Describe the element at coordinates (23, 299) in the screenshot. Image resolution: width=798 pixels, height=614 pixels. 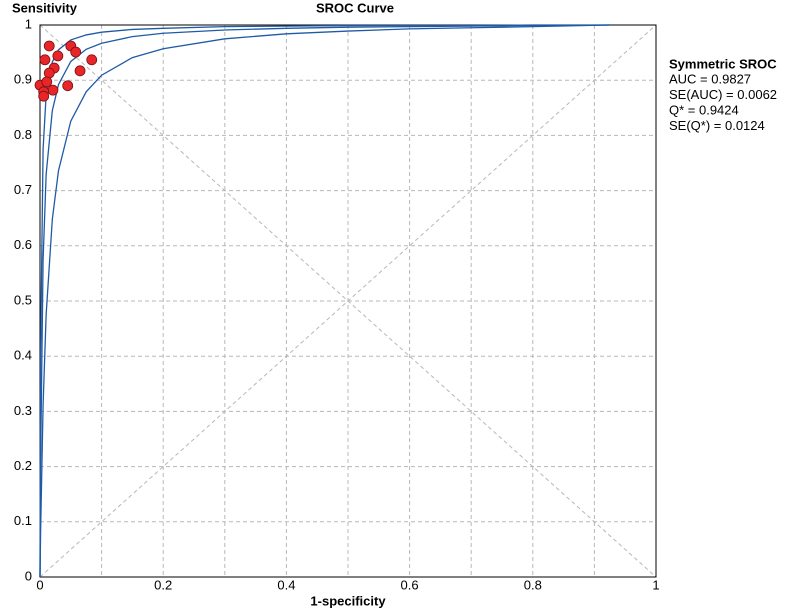
I see `y-tick-label: 0.5` at that location.